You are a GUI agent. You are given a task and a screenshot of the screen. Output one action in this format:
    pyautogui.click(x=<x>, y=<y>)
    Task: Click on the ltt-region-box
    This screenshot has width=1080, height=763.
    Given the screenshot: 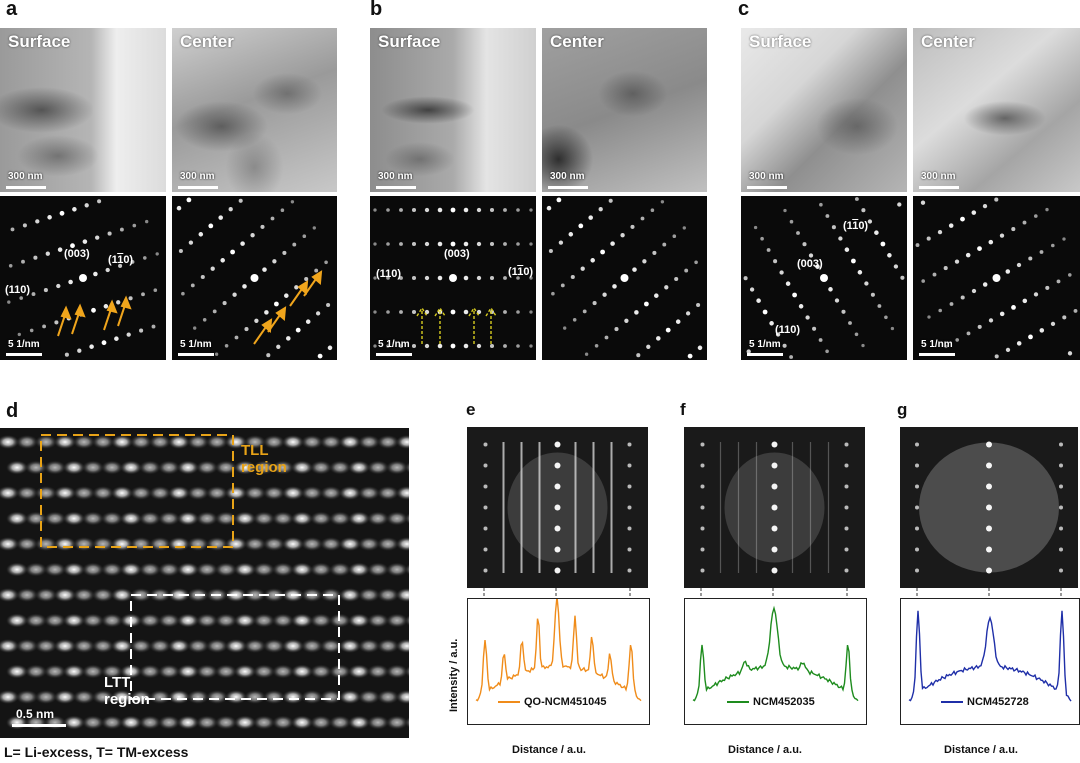 What is the action you would take?
    pyautogui.click(x=235, y=647)
    